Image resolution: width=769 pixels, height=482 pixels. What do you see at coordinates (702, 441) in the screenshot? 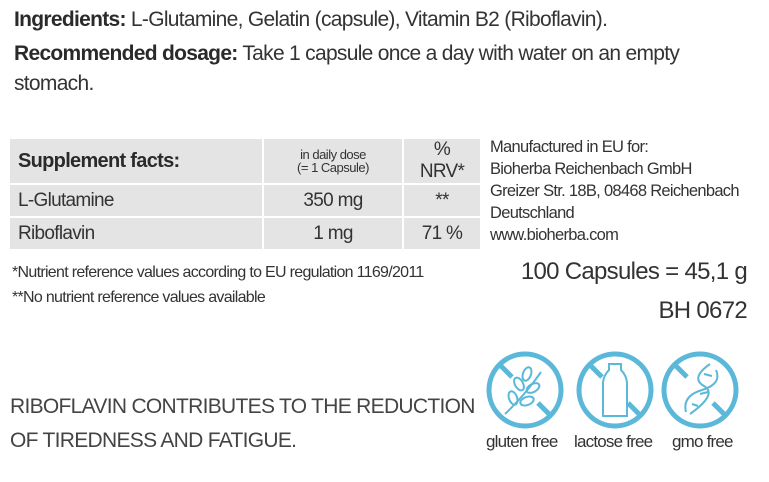
I see `badge-label-gmo-free: gmo free` at bounding box center [702, 441].